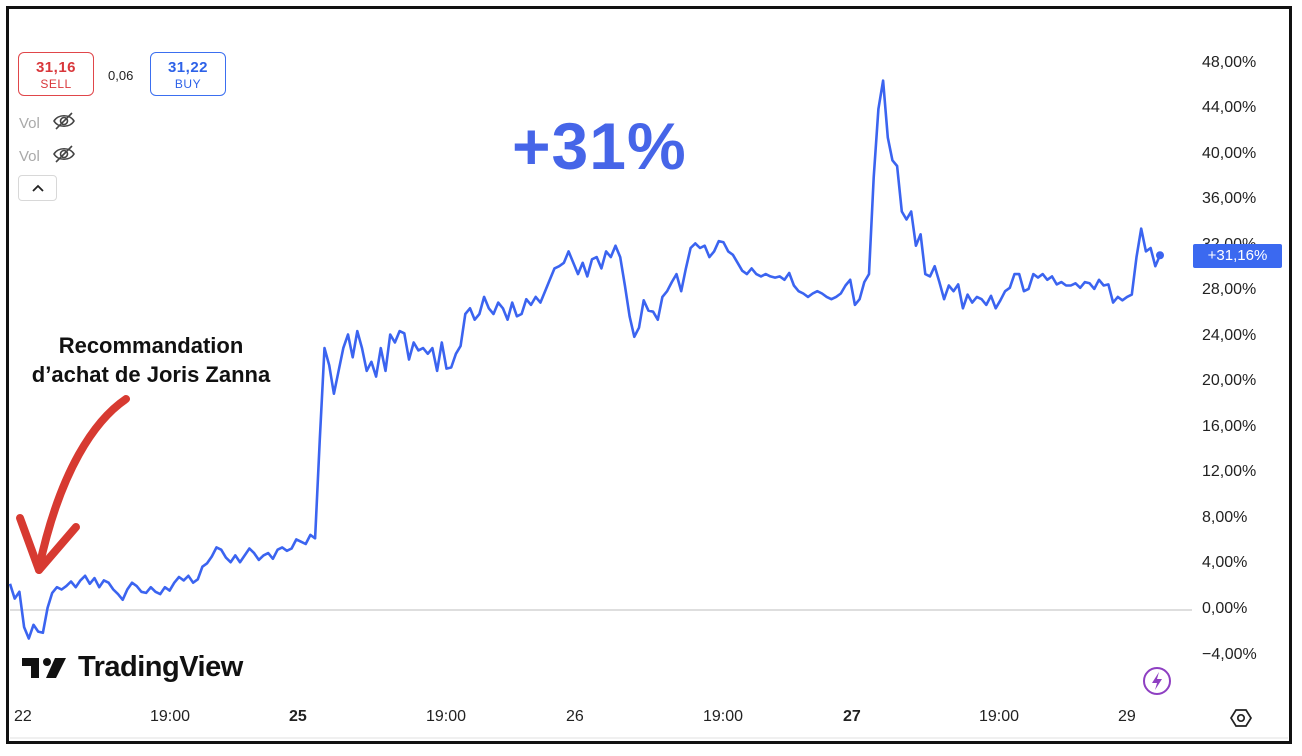 The height and width of the screenshot is (756, 1302). What do you see at coordinates (188, 84) in the screenshot?
I see `buy-label: BUY` at bounding box center [188, 84].